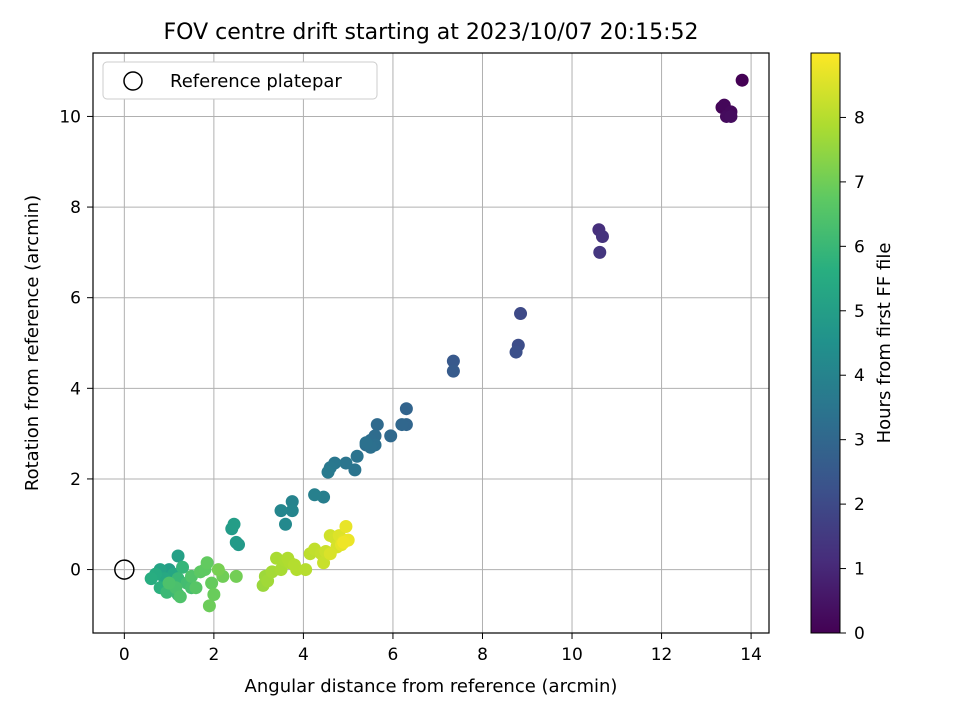  I want to click on x-tick-label: 10, so click(572, 655).